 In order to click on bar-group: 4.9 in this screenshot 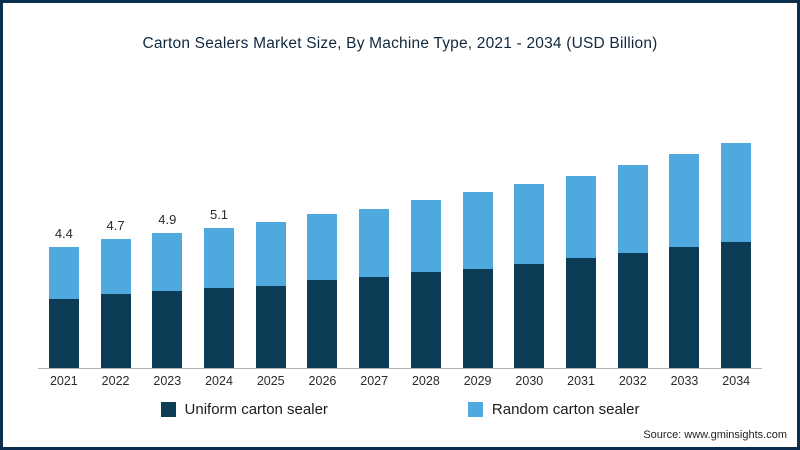, I will do `click(167, 228)`.